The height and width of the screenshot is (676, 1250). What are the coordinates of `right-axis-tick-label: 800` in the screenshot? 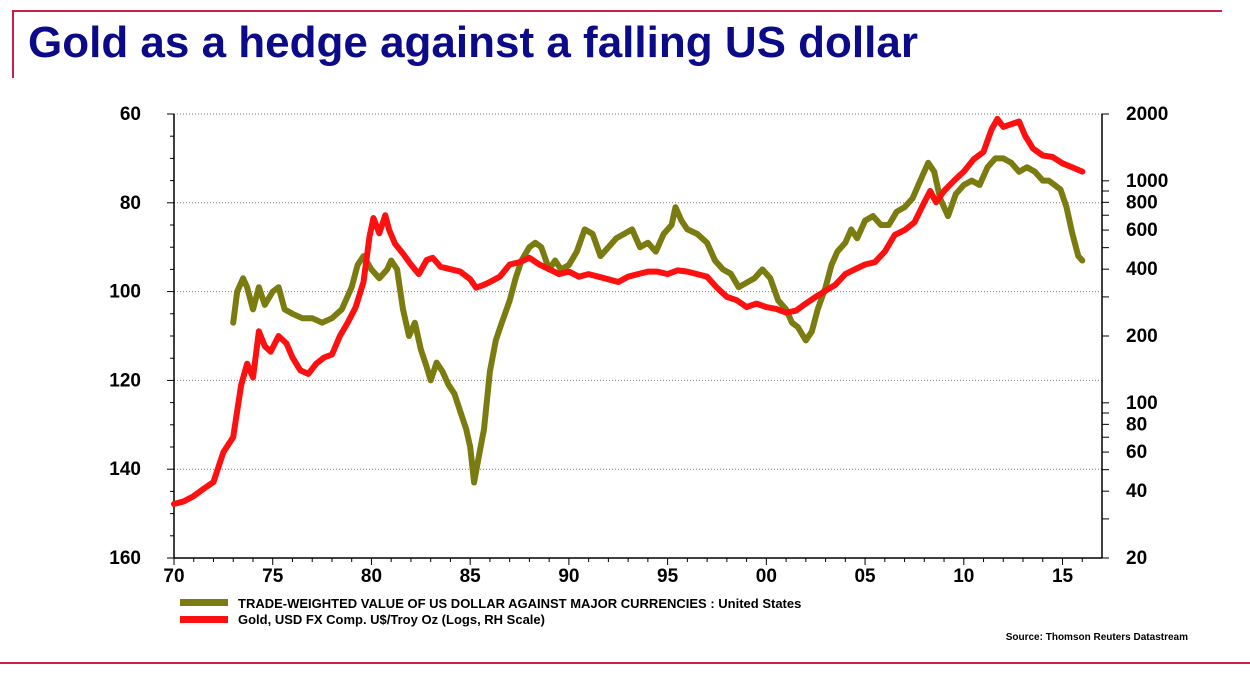 It's located at (1142, 202).